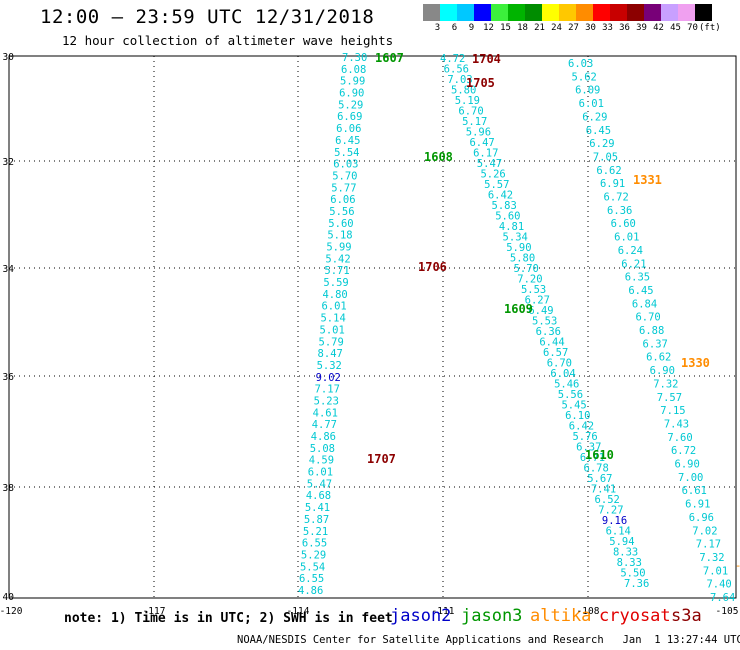 Image resolution: width=740 pixels, height=650 pixels. Describe the element at coordinates (701, 518) in the screenshot. I see `swh-value-label: 6.96` at that location.